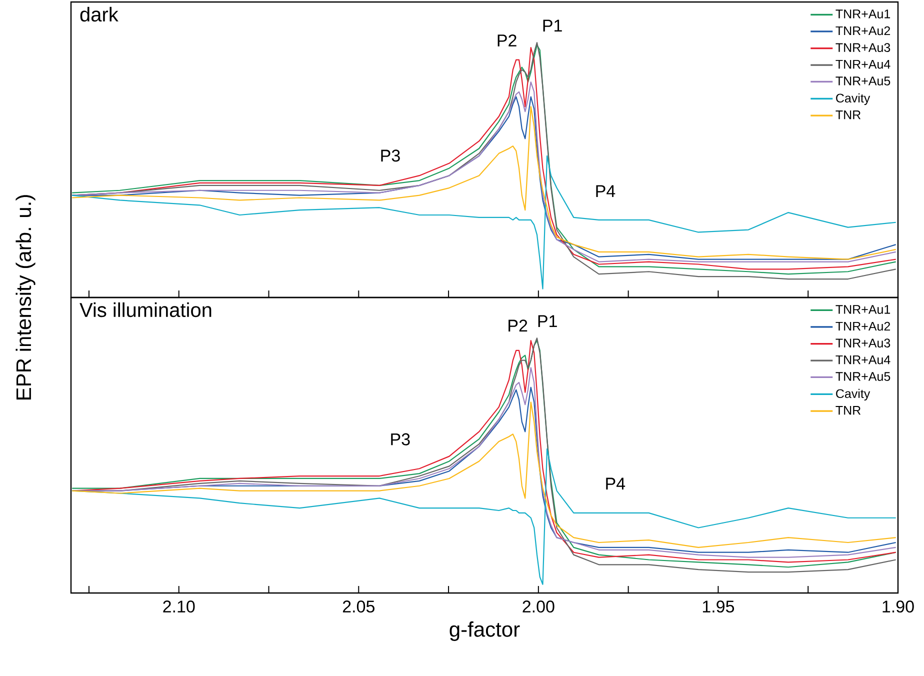 This screenshot has height=676, width=924. Describe the element at coordinates (538, 606) in the screenshot. I see `x-tick-label: 2.00` at that location.